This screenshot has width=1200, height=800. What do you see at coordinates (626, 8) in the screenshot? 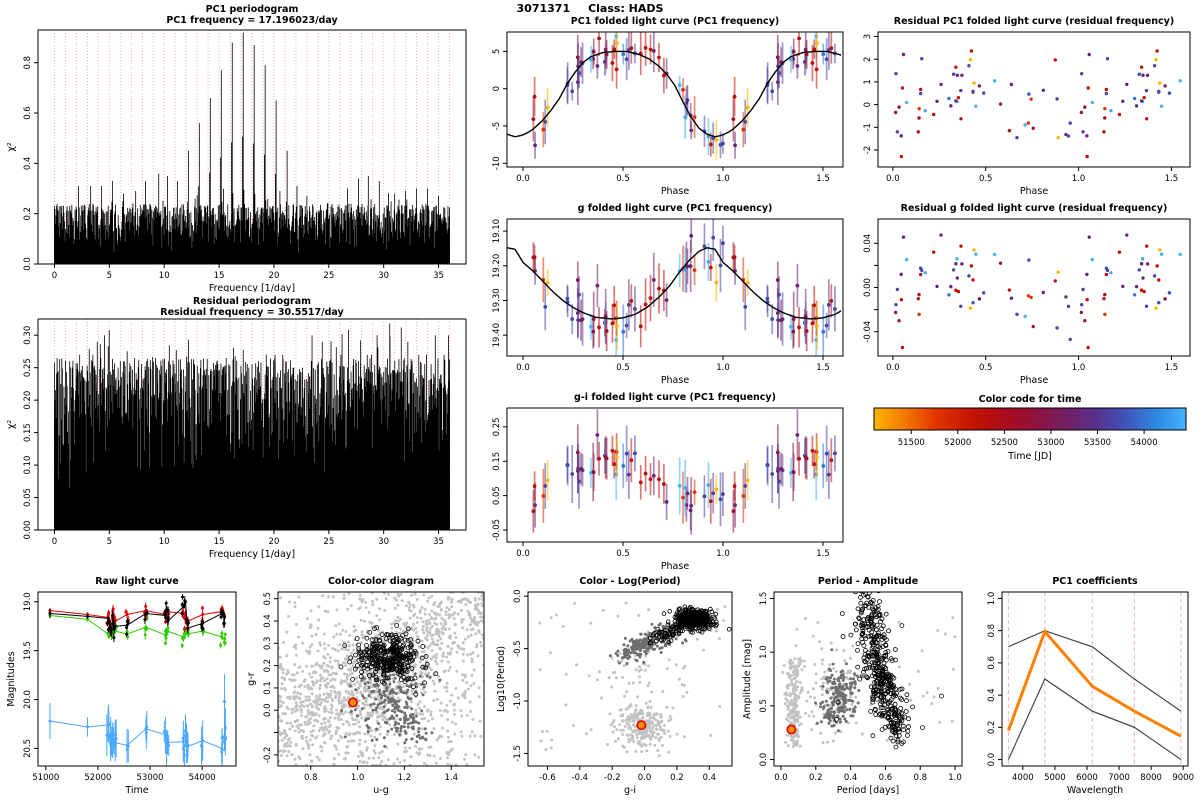
I see `class-label: Class: HADS` at bounding box center [626, 8].